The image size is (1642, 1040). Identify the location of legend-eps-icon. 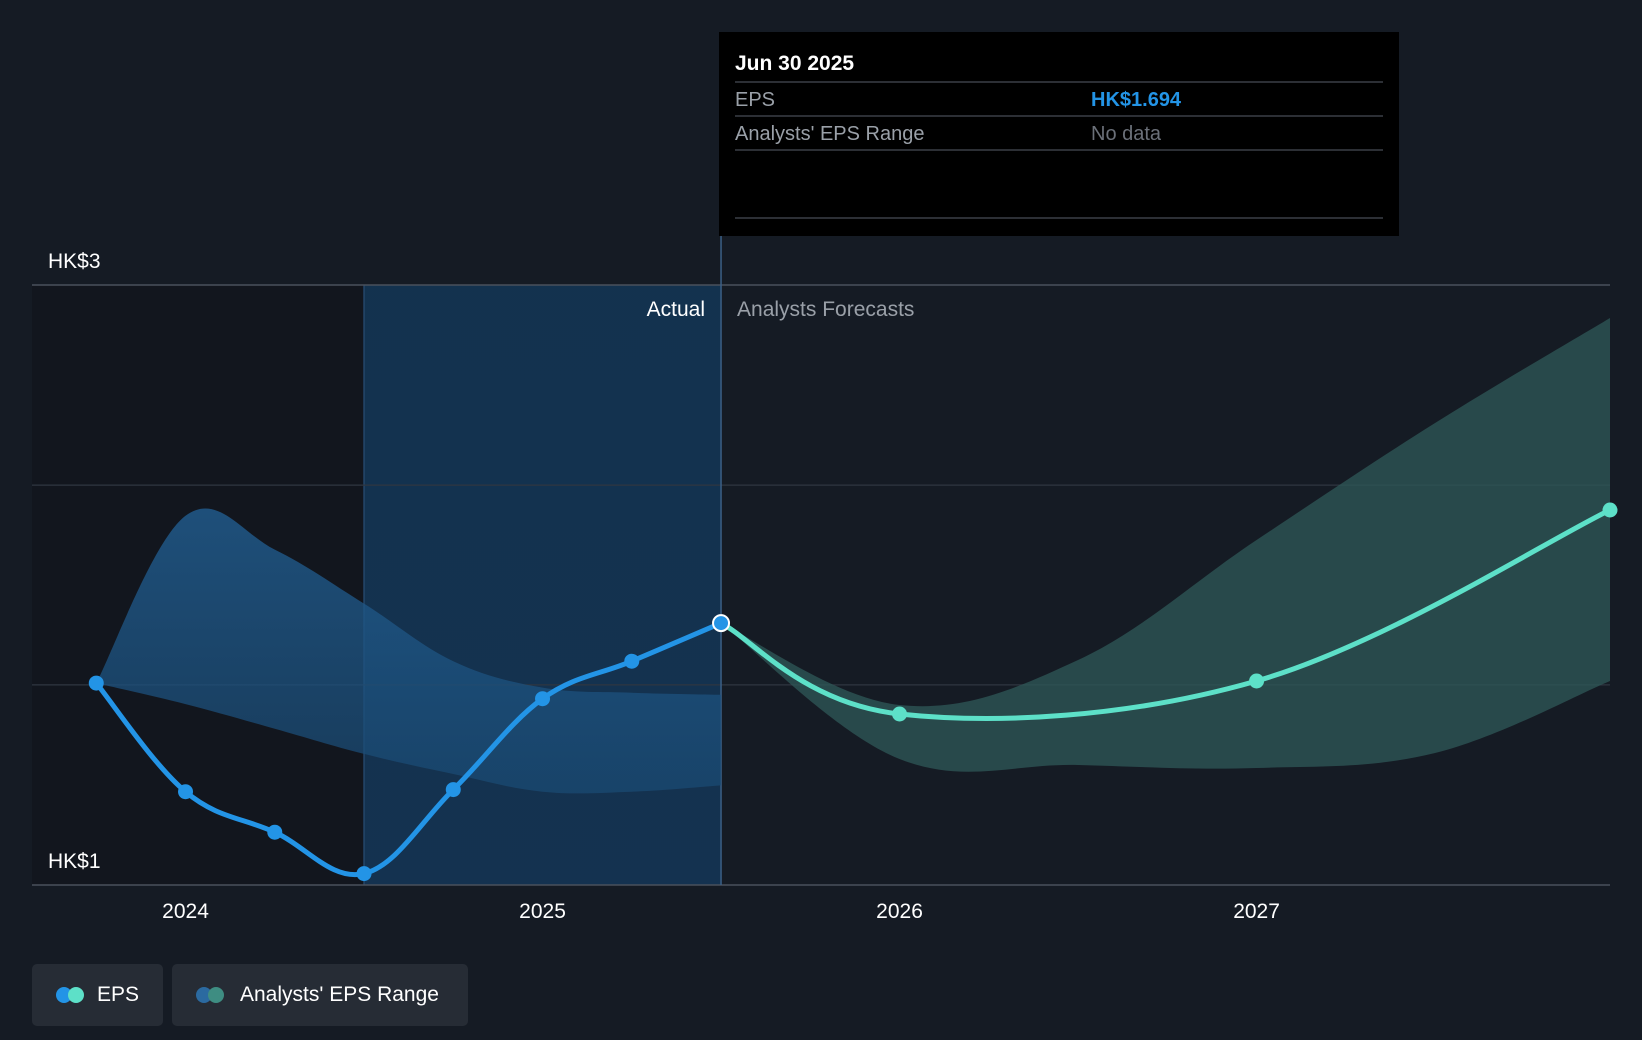
(70, 995).